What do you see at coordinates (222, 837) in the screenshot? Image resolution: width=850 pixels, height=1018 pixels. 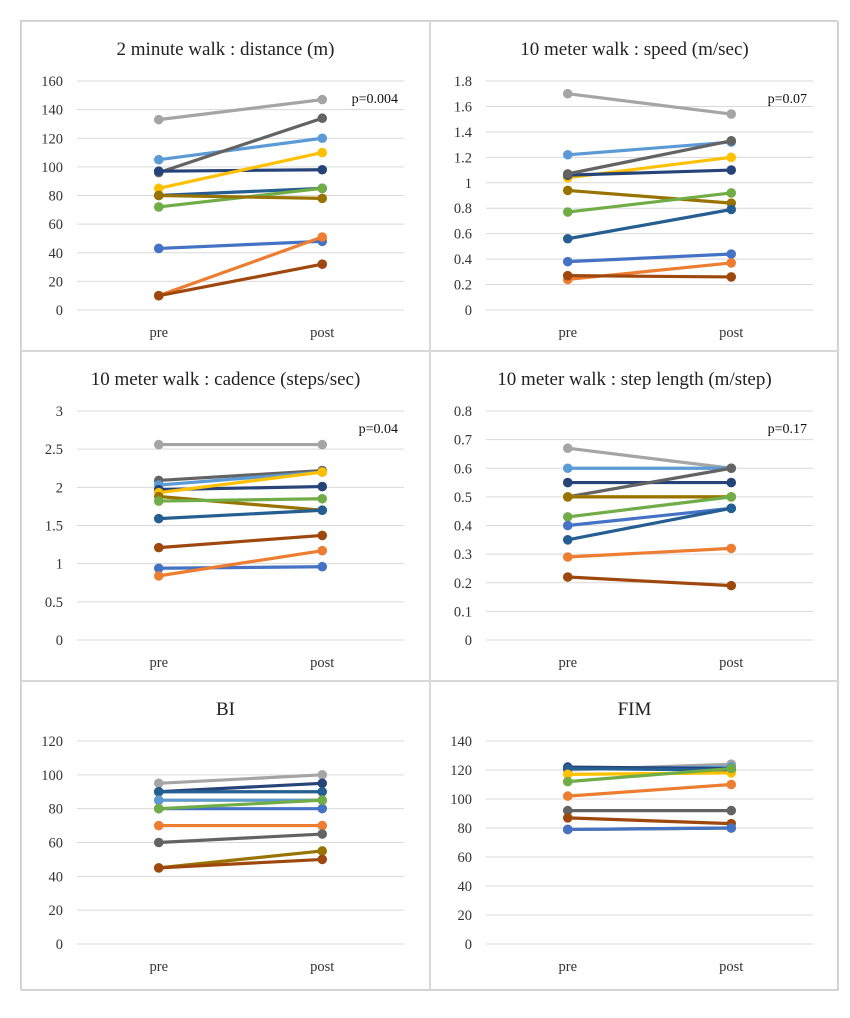 I see `chart-svg: BI 0 20 40 60 80 100 120 pre post` at bounding box center [222, 837].